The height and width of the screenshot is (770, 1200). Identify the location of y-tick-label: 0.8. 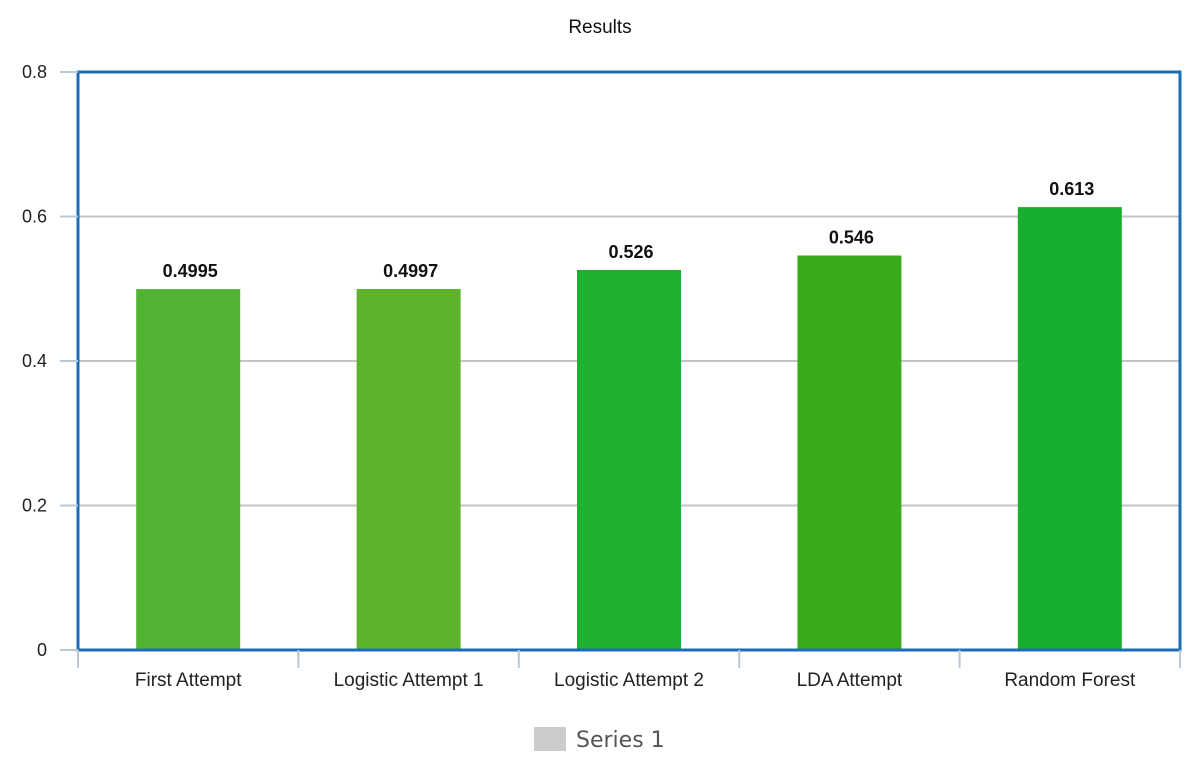
(34, 72).